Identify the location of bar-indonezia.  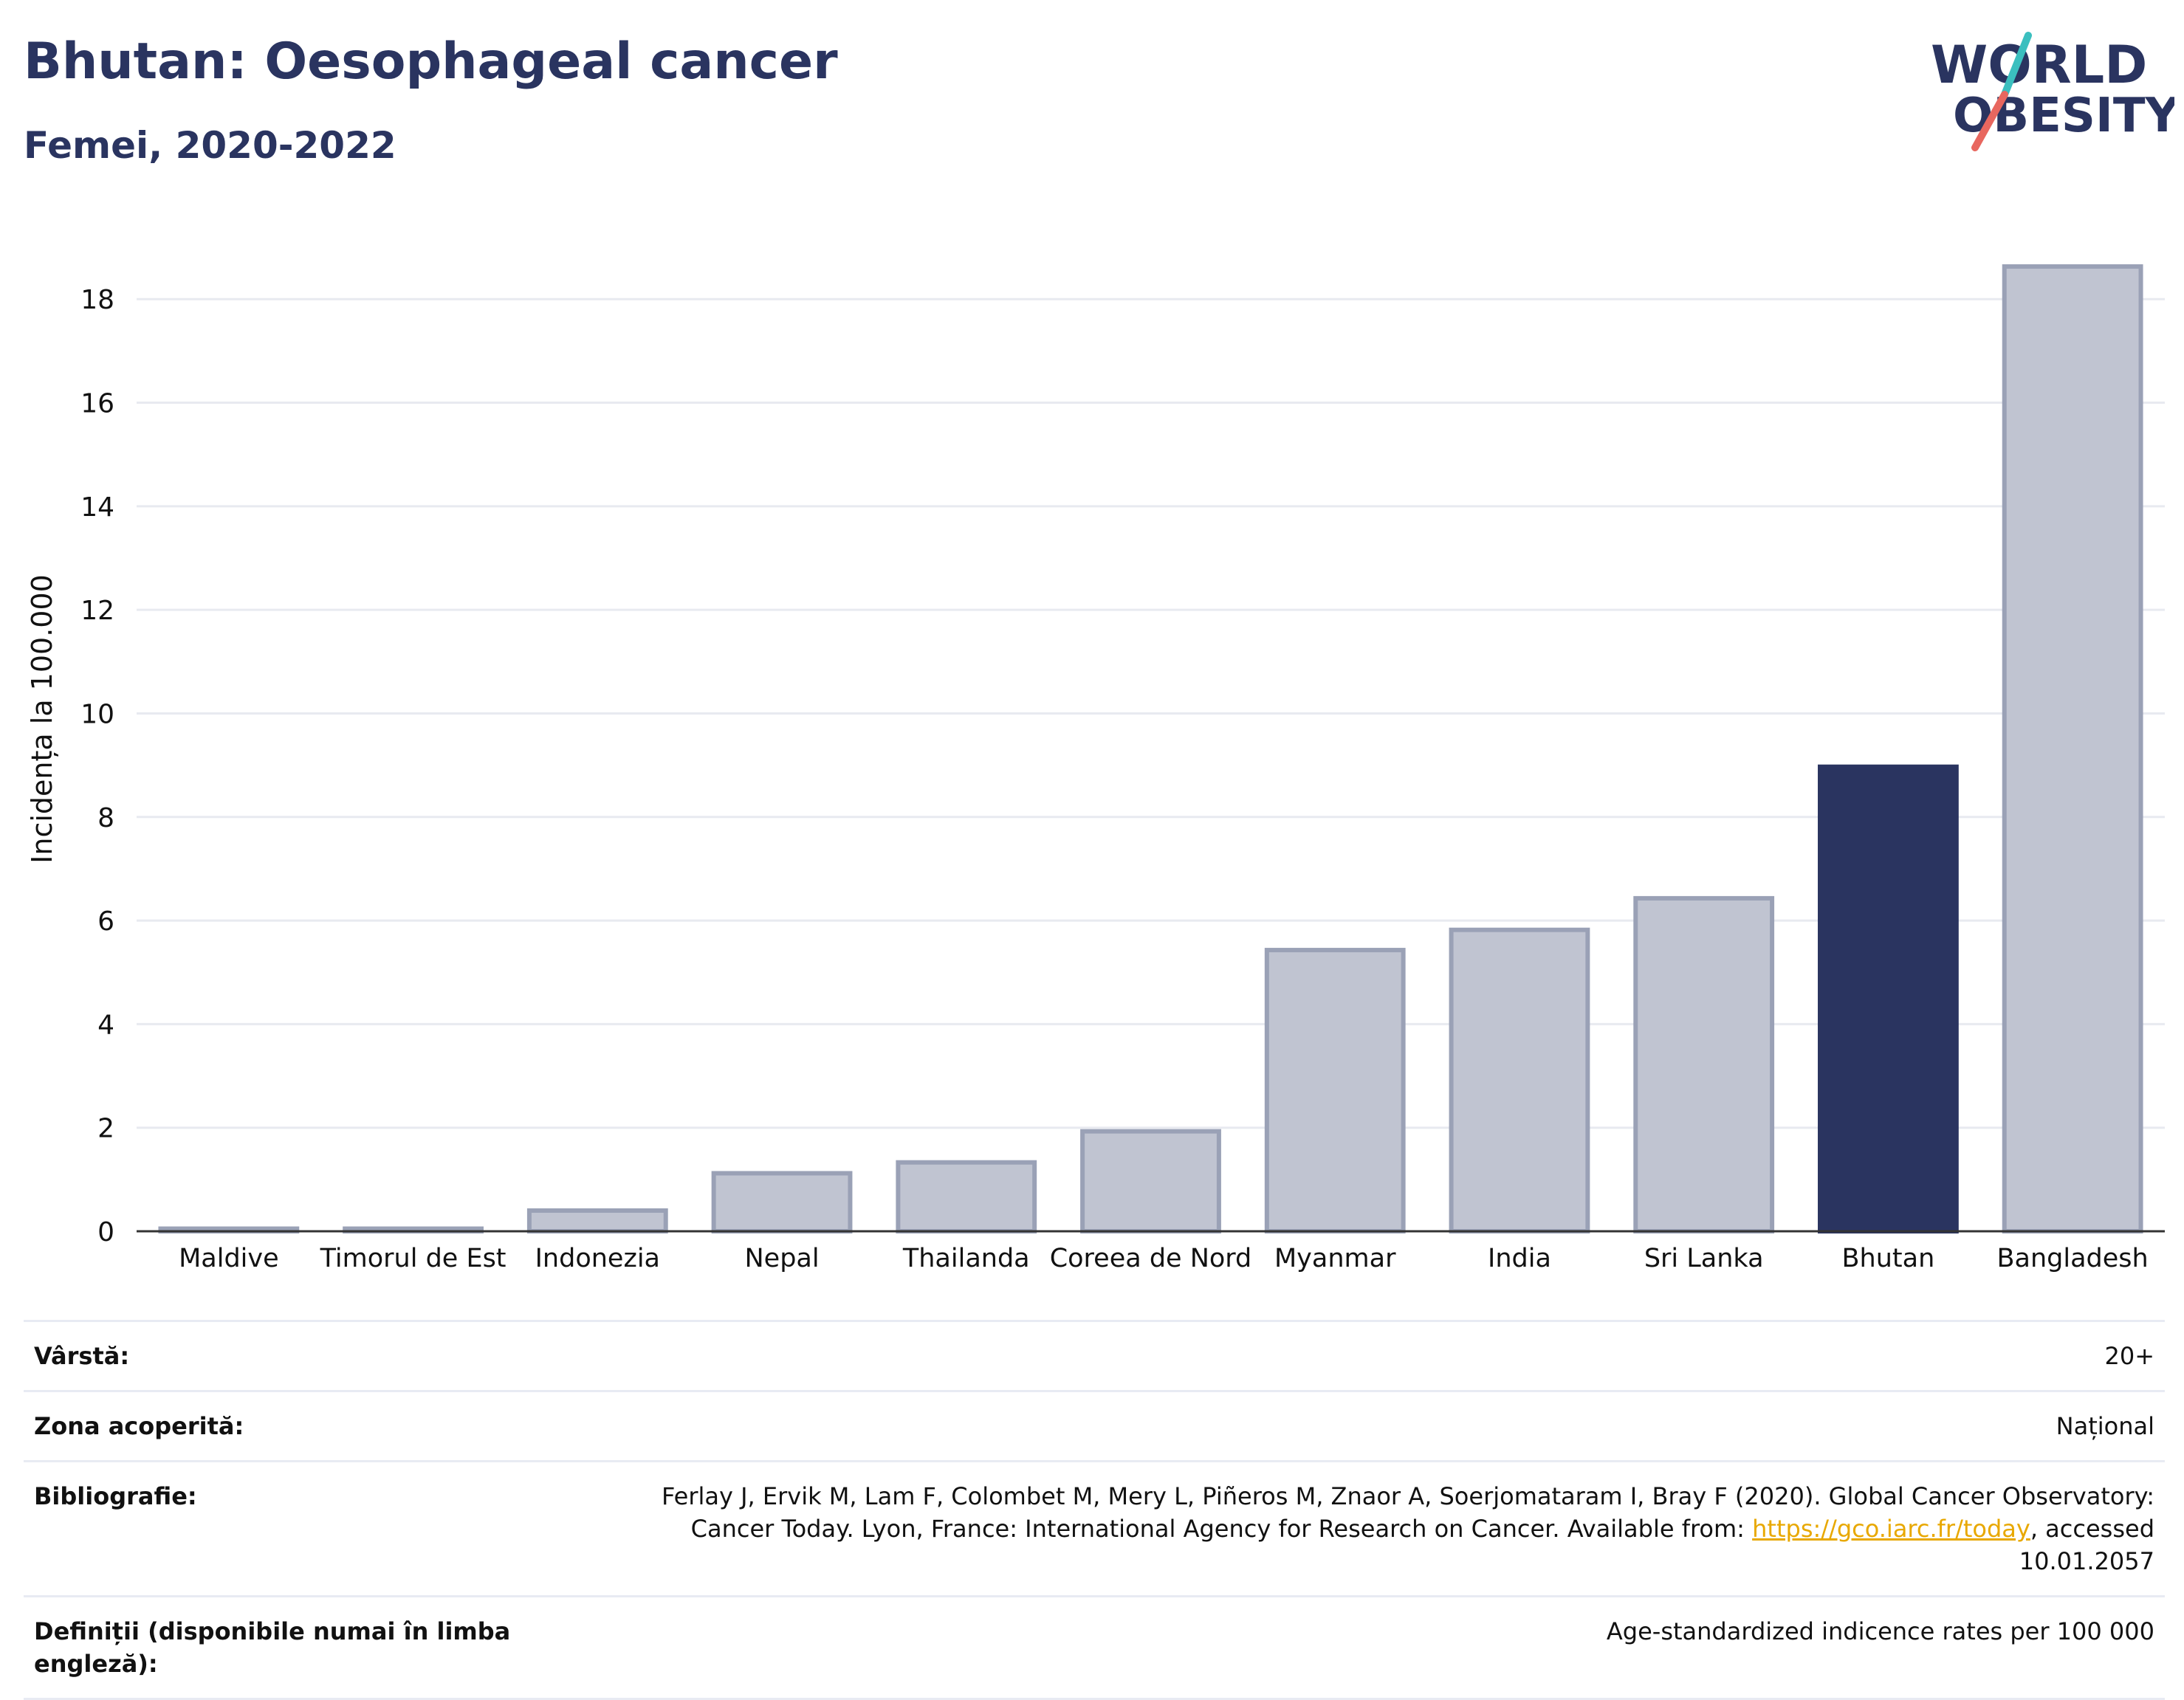
(597, 1221).